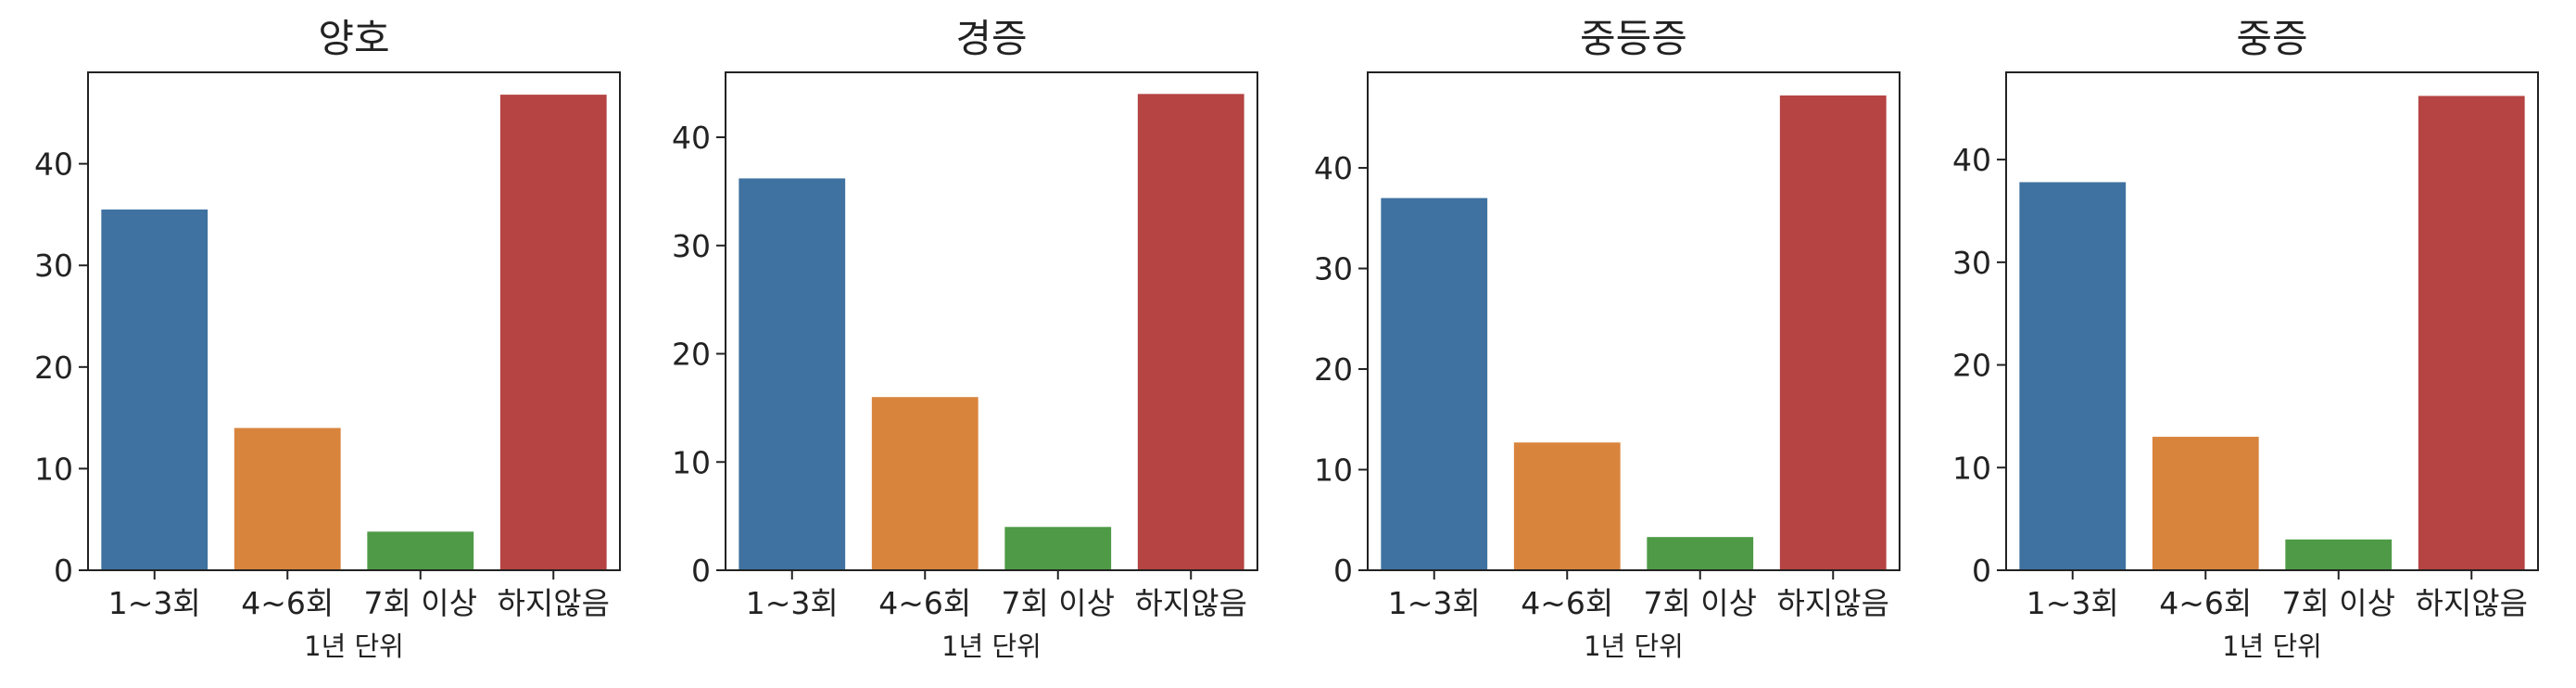 This screenshot has height=688, width=2576. I want to click on chart-title: 중등증, so click(1633, 38).